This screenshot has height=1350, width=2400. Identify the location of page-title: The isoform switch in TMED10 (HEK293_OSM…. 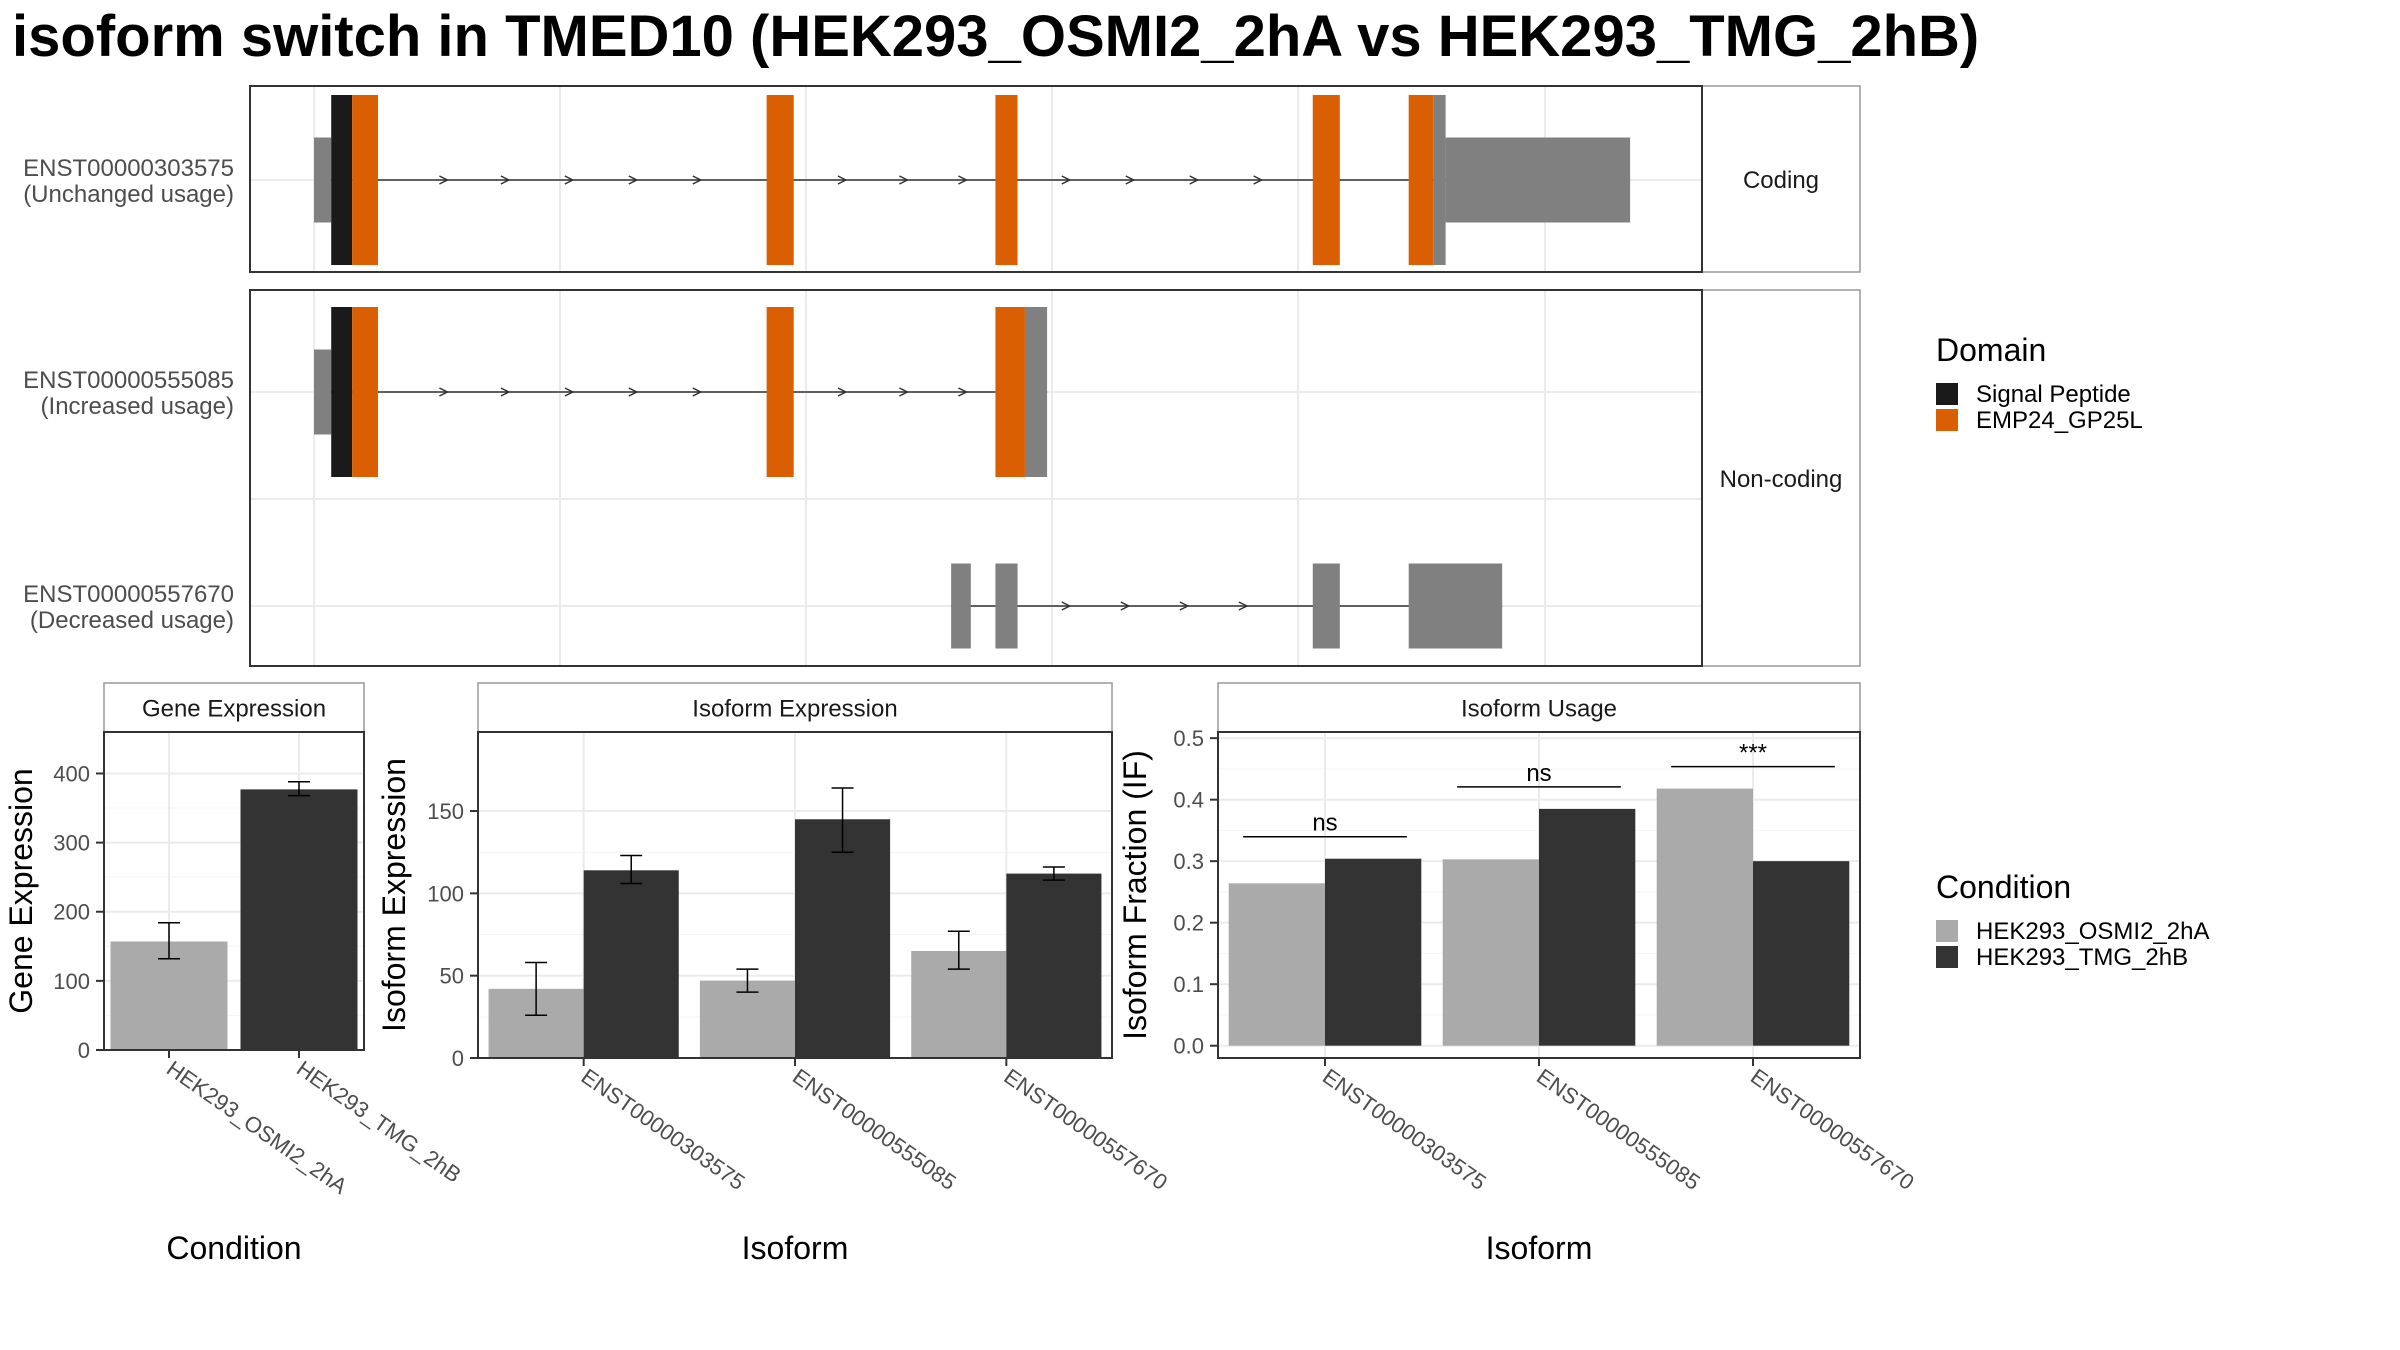
(989, 36).